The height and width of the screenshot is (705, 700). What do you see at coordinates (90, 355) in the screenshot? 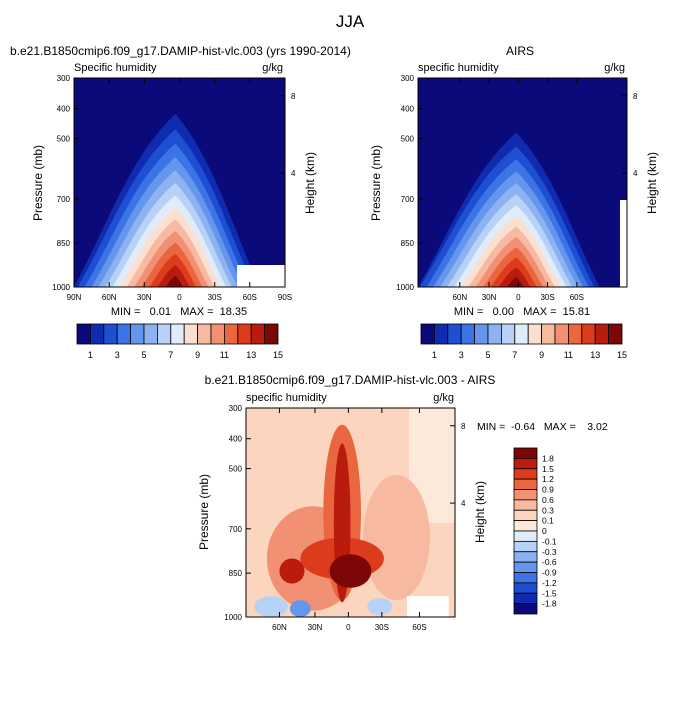
I see `colorbar-label: 1` at bounding box center [90, 355].